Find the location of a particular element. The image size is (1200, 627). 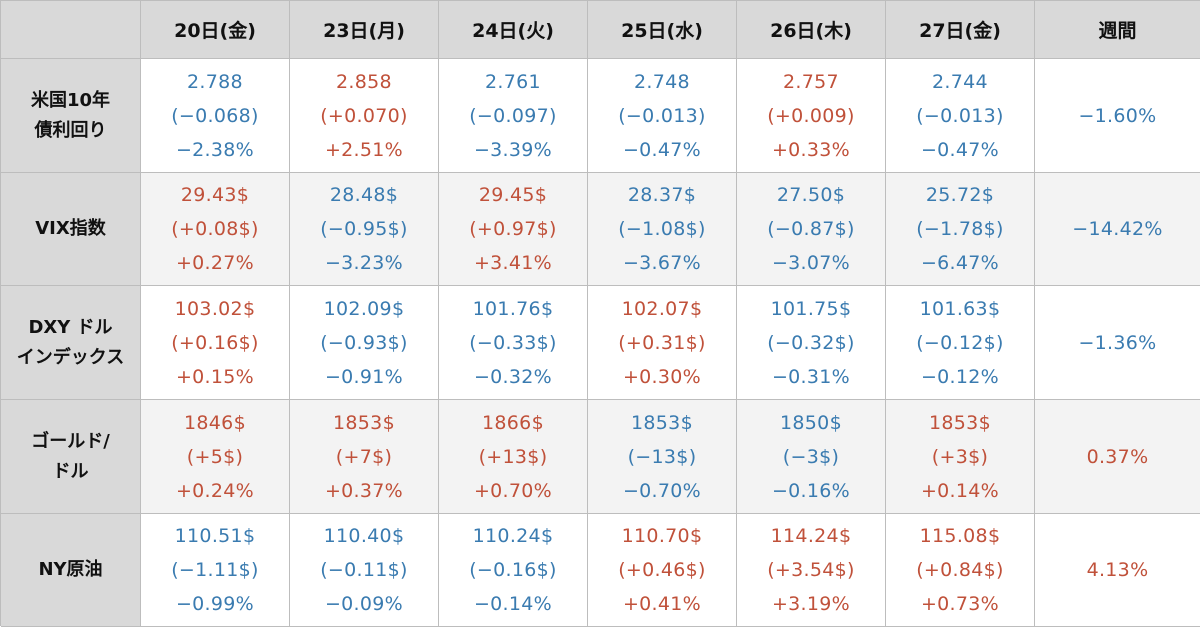

value-text: 28.48$ is located at coordinates (364, 195).